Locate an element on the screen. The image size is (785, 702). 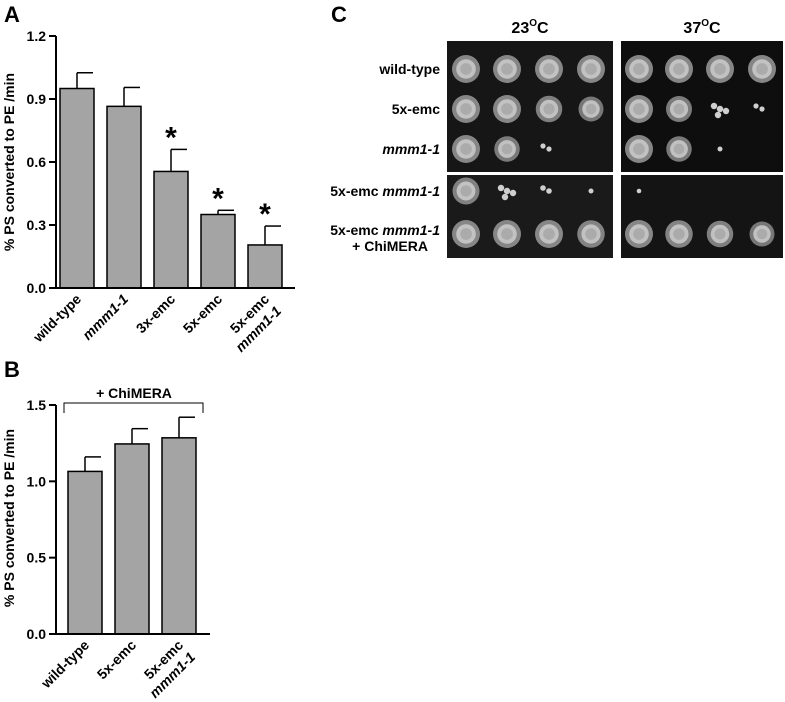
b-y-tick-label: 0.5 is located at coordinates (37, 558).